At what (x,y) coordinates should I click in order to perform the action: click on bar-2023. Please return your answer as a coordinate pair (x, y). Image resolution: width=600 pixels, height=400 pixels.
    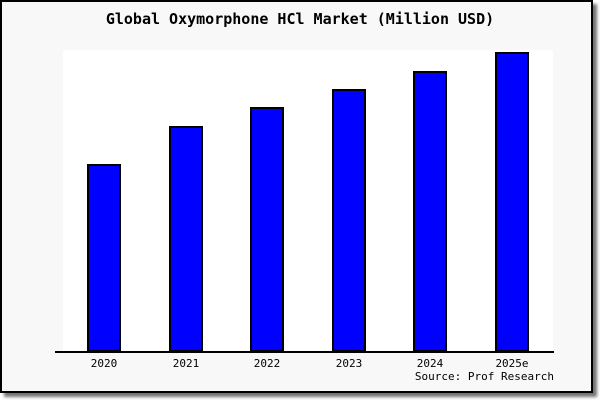
    Looking at the image, I should click on (349, 220).